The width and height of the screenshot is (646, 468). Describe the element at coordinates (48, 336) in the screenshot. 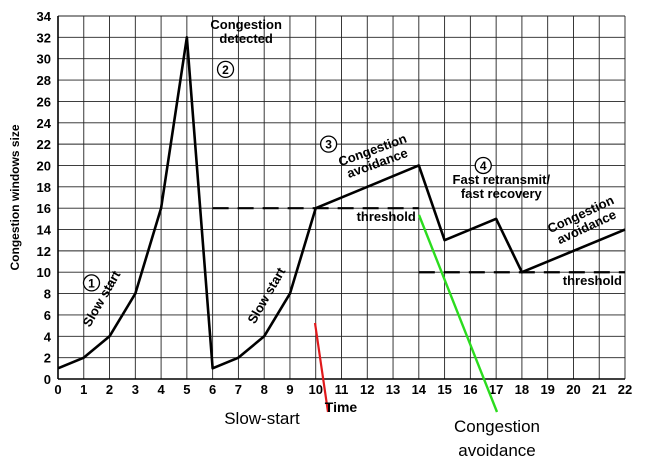

I see `y-tick-label: 4` at that location.